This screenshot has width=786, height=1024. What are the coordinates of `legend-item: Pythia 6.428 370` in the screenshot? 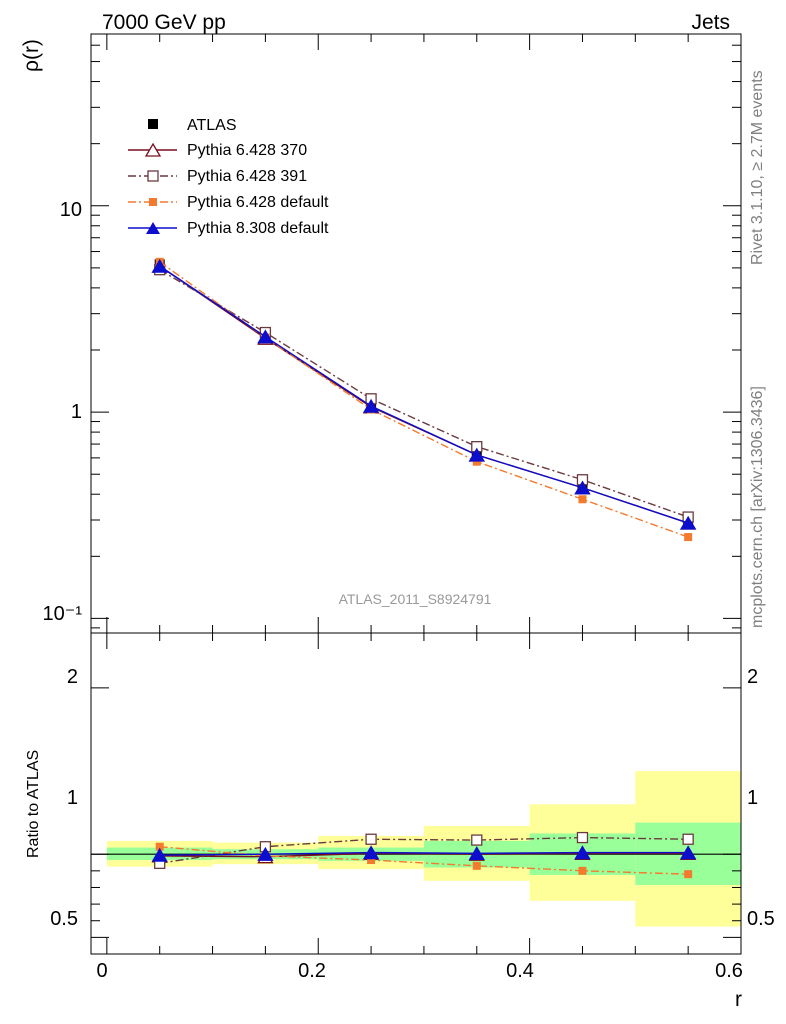 It's located at (217, 150).